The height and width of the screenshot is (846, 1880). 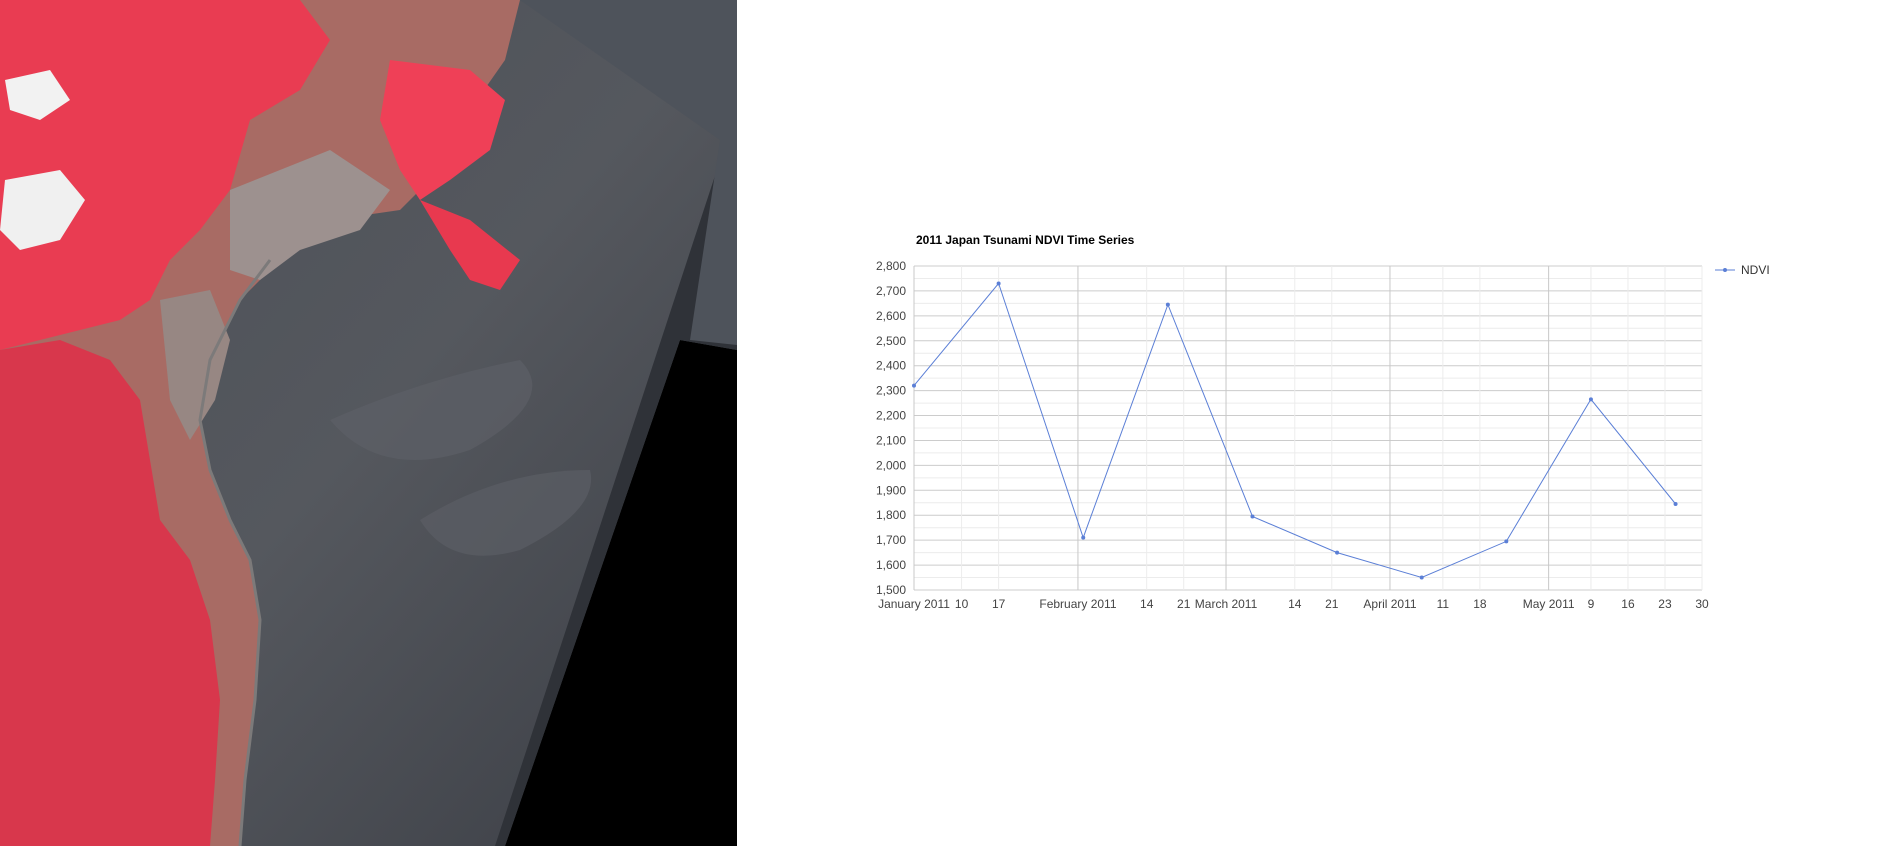 I want to click on y-tick-label: 1,900, so click(x=891, y=490).